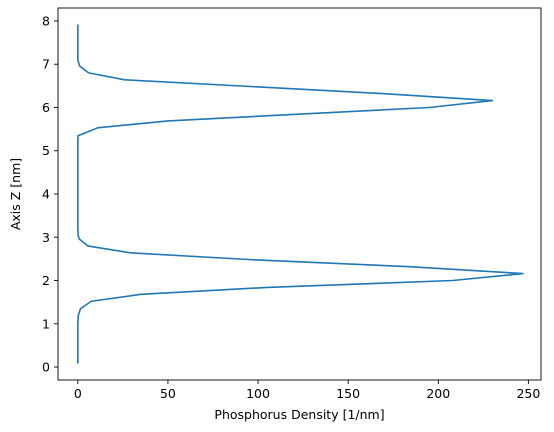 This screenshot has height=432, width=554. What do you see at coordinates (46, 64) in the screenshot?
I see `y-tick-label: 7` at bounding box center [46, 64].